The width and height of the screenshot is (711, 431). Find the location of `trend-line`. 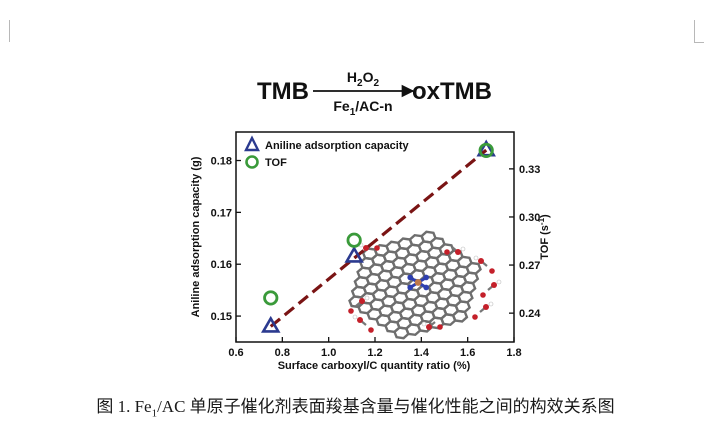

trend-line is located at coordinates (378, 238).